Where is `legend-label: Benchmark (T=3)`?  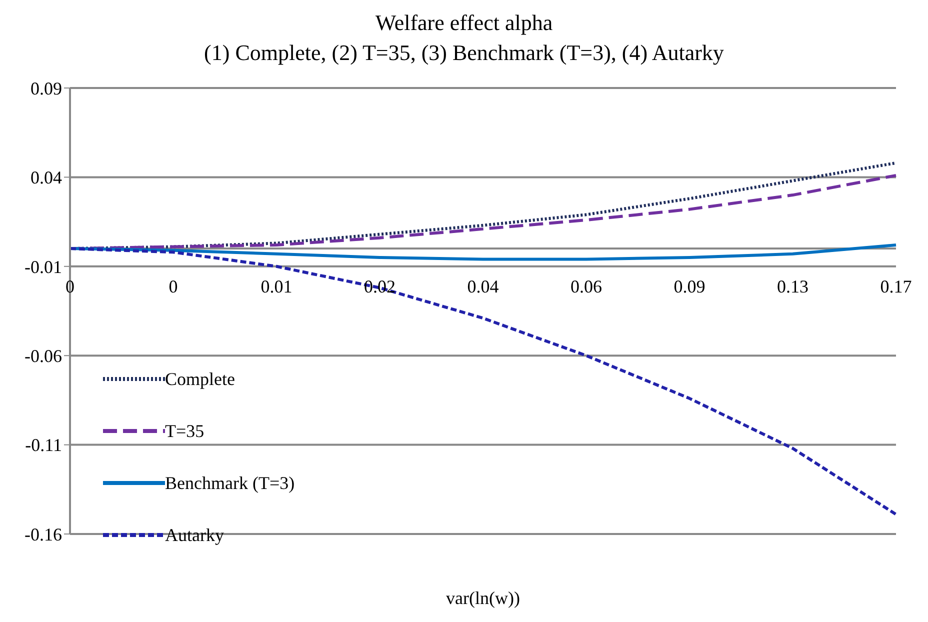
legend-label: Benchmark (T=3) is located at coordinates (230, 483).